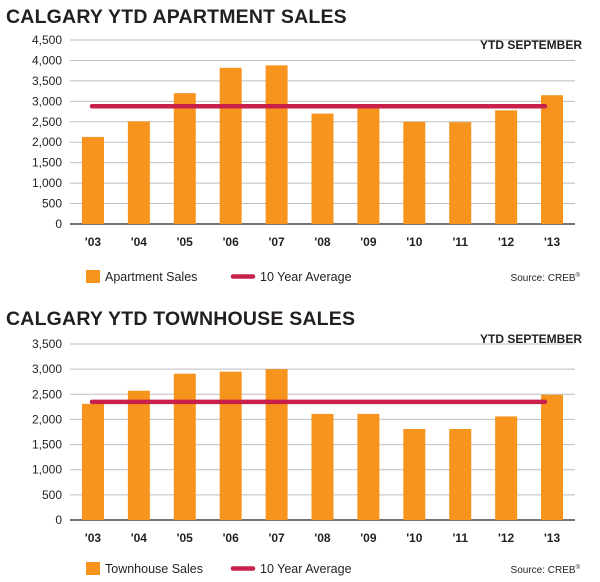 This screenshot has width=600, height=582. What do you see at coordinates (154, 569) in the screenshot?
I see `legend-label-sales: Townhouse Sales` at bounding box center [154, 569].